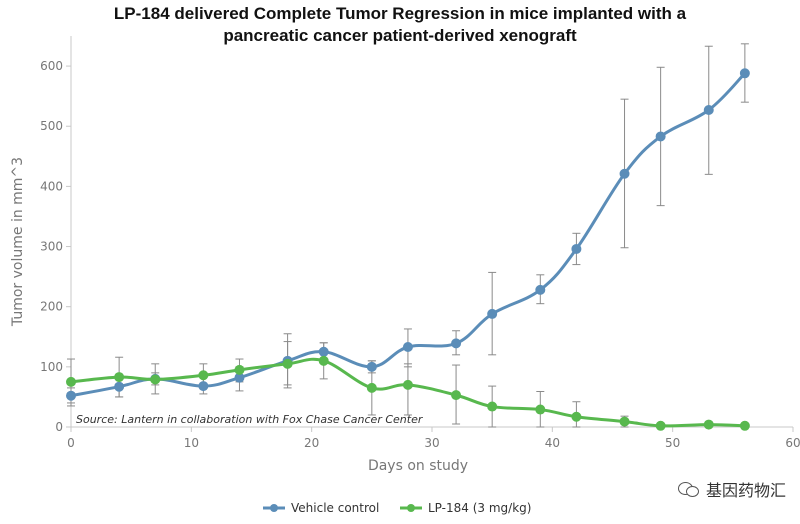 This screenshot has width=800, height=524. I want to click on x-tick-label: 10, so click(191, 443).